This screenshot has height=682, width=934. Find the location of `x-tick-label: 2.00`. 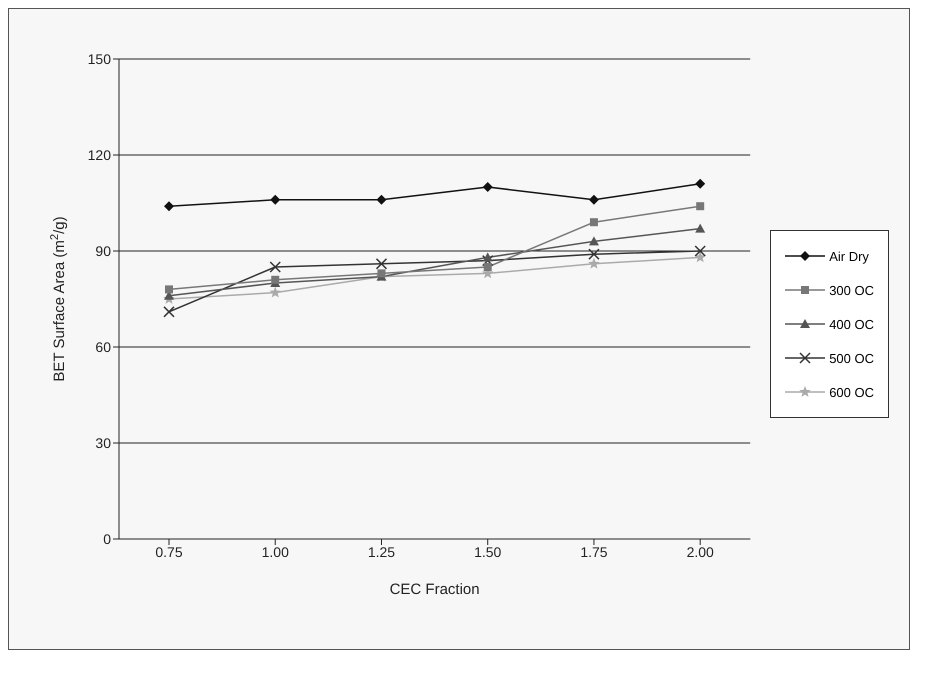

x-tick-label: 2.00 is located at coordinates (700, 552).